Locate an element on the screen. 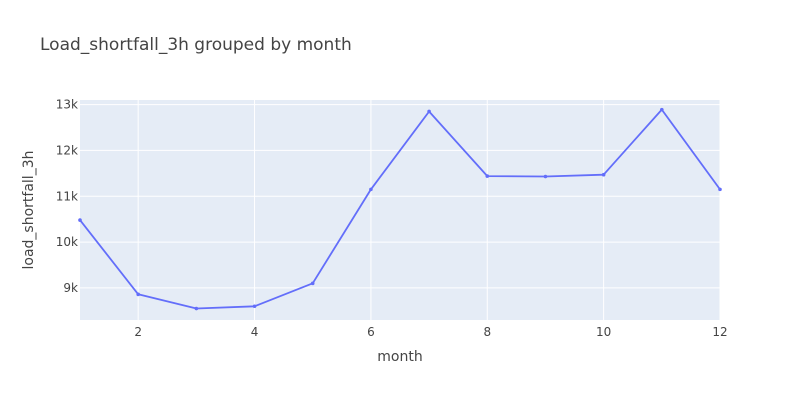  x-tick-label: 12 is located at coordinates (719, 332).